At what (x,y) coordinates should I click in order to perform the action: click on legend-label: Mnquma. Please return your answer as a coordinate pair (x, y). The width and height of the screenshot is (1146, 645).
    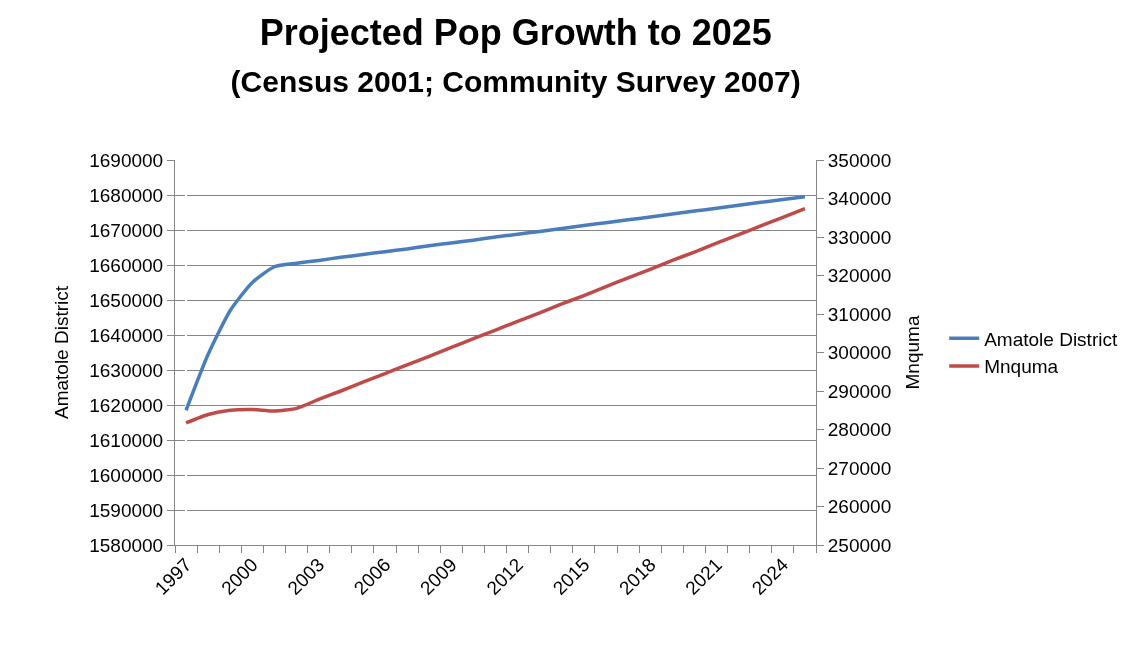
    Looking at the image, I should click on (1021, 367).